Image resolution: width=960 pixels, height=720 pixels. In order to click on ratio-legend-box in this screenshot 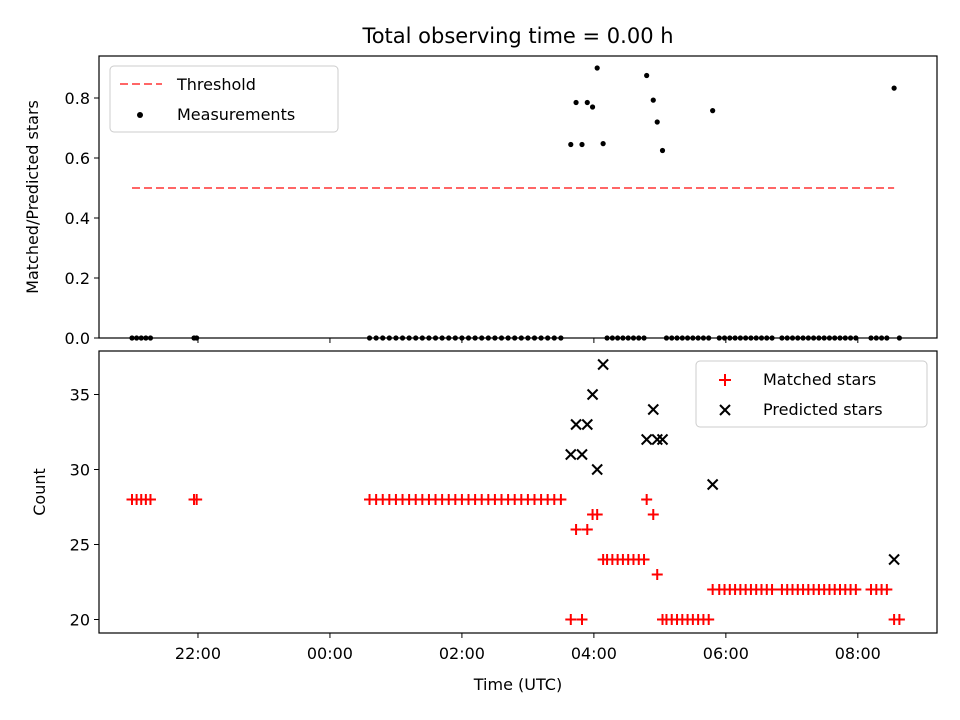, I will do `click(224, 99)`.